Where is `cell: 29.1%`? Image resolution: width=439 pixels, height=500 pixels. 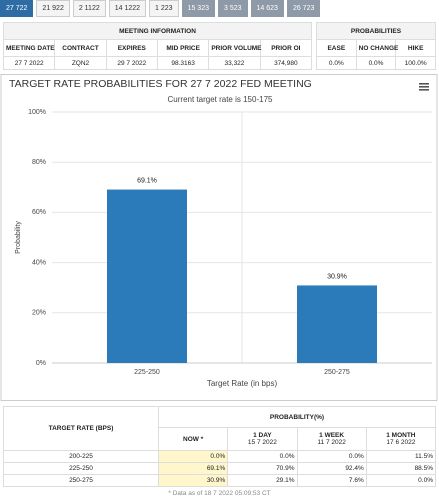 cell: 29.1% is located at coordinates (262, 480).